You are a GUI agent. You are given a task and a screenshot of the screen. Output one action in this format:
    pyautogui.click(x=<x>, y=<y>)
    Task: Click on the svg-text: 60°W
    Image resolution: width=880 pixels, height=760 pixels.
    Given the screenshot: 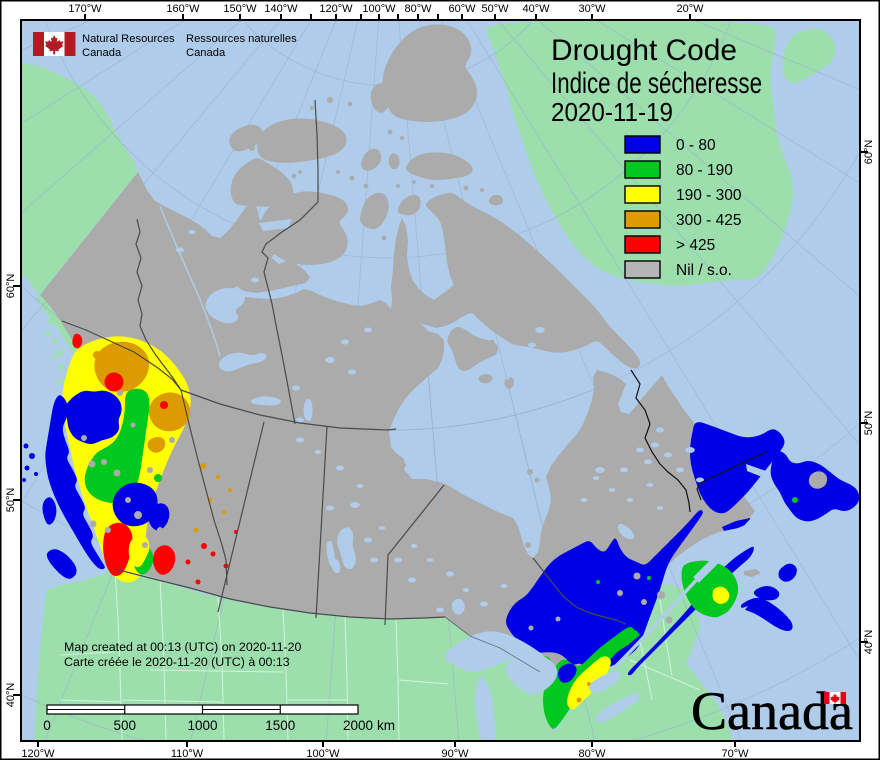 What is the action you would take?
    pyautogui.click(x=462, y=9)
    